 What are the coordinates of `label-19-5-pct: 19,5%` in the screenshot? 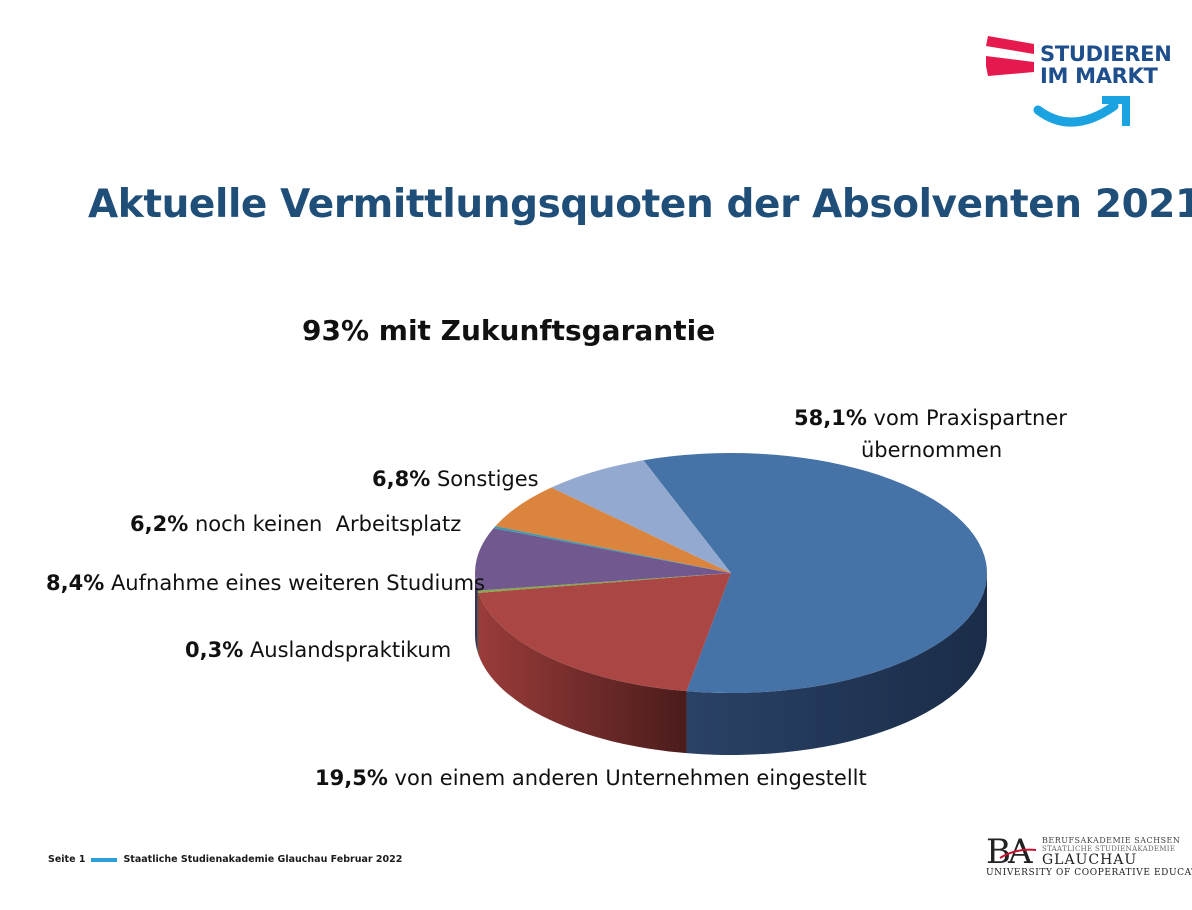 It's located at (351, 778).